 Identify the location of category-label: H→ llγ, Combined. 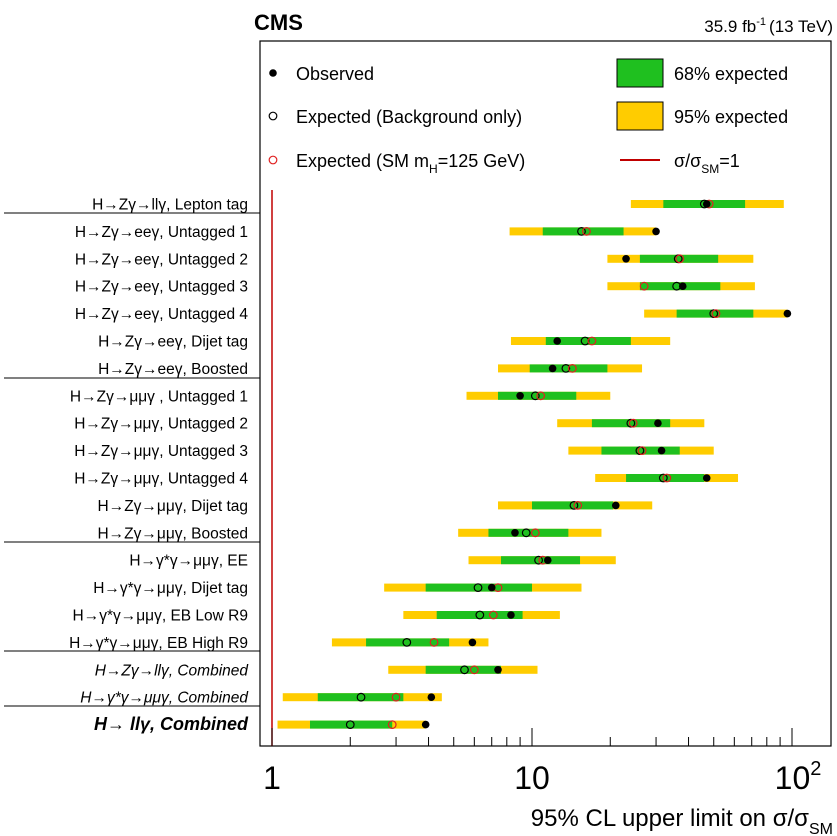
(171, 724).